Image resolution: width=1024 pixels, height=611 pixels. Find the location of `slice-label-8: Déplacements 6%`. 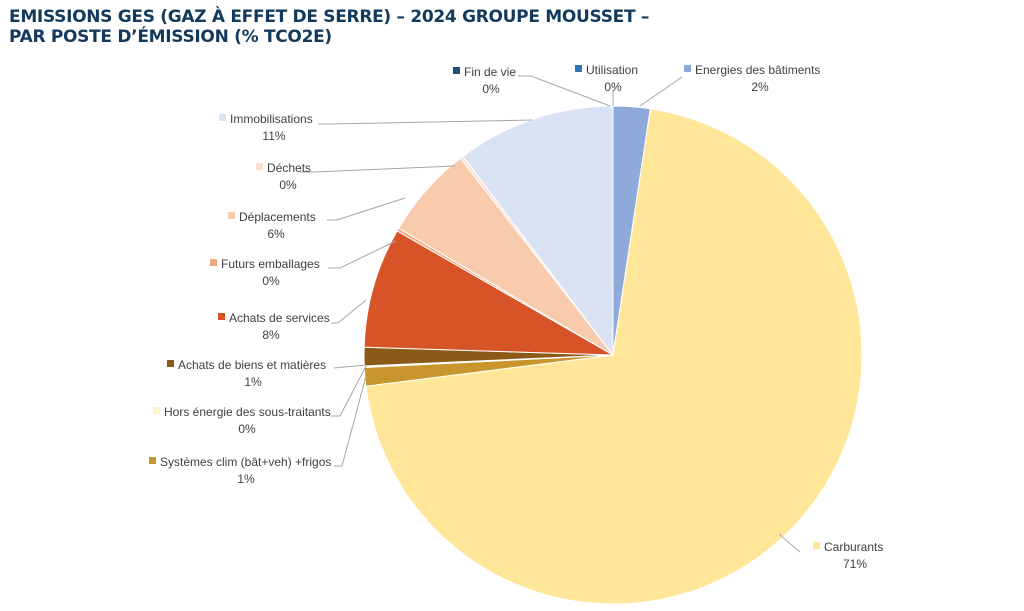

slice-label-8: Déplacements 6% is located at coordinates (272, 225).